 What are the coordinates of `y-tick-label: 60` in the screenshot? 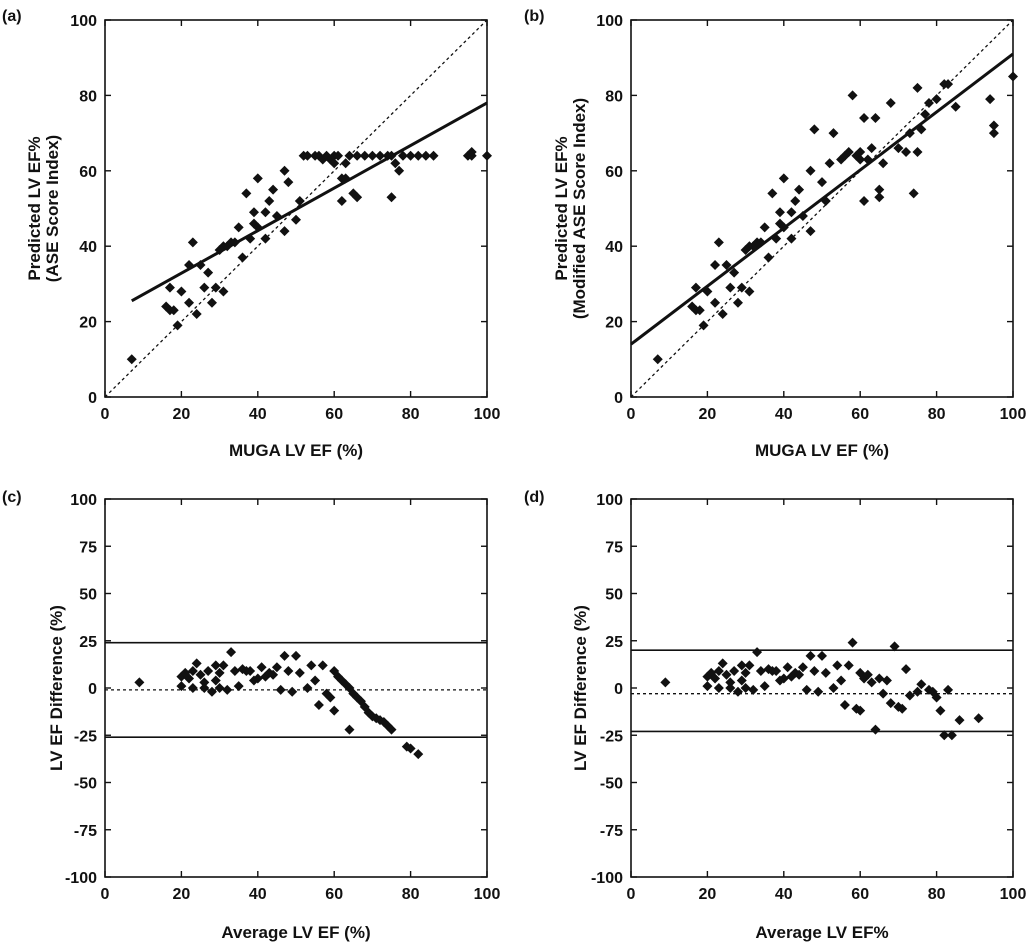 It's located at (614, 172).